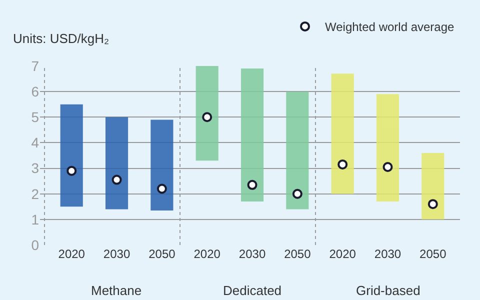  Describe the element at coordinates (35, 168) in the screenshot. I see `y-tick-label: 3` at that location.